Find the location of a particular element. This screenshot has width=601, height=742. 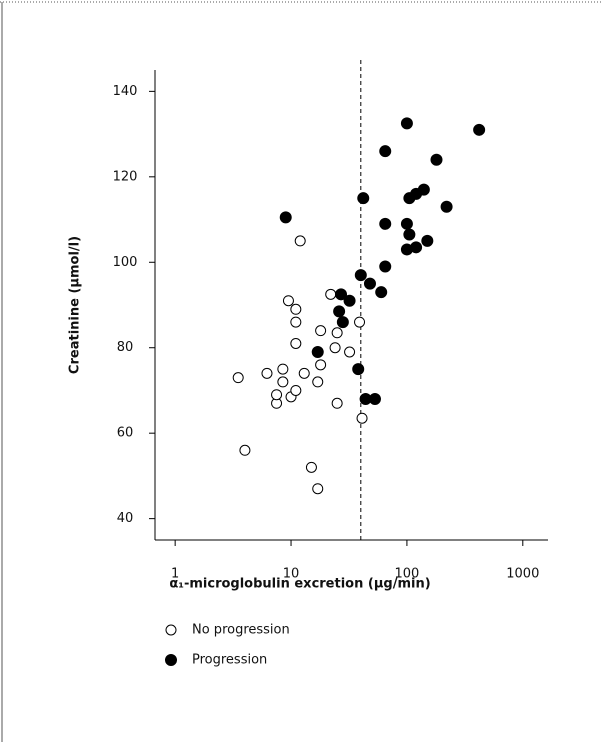

y-tick-label: 80 is located at coordinates (125, 347).